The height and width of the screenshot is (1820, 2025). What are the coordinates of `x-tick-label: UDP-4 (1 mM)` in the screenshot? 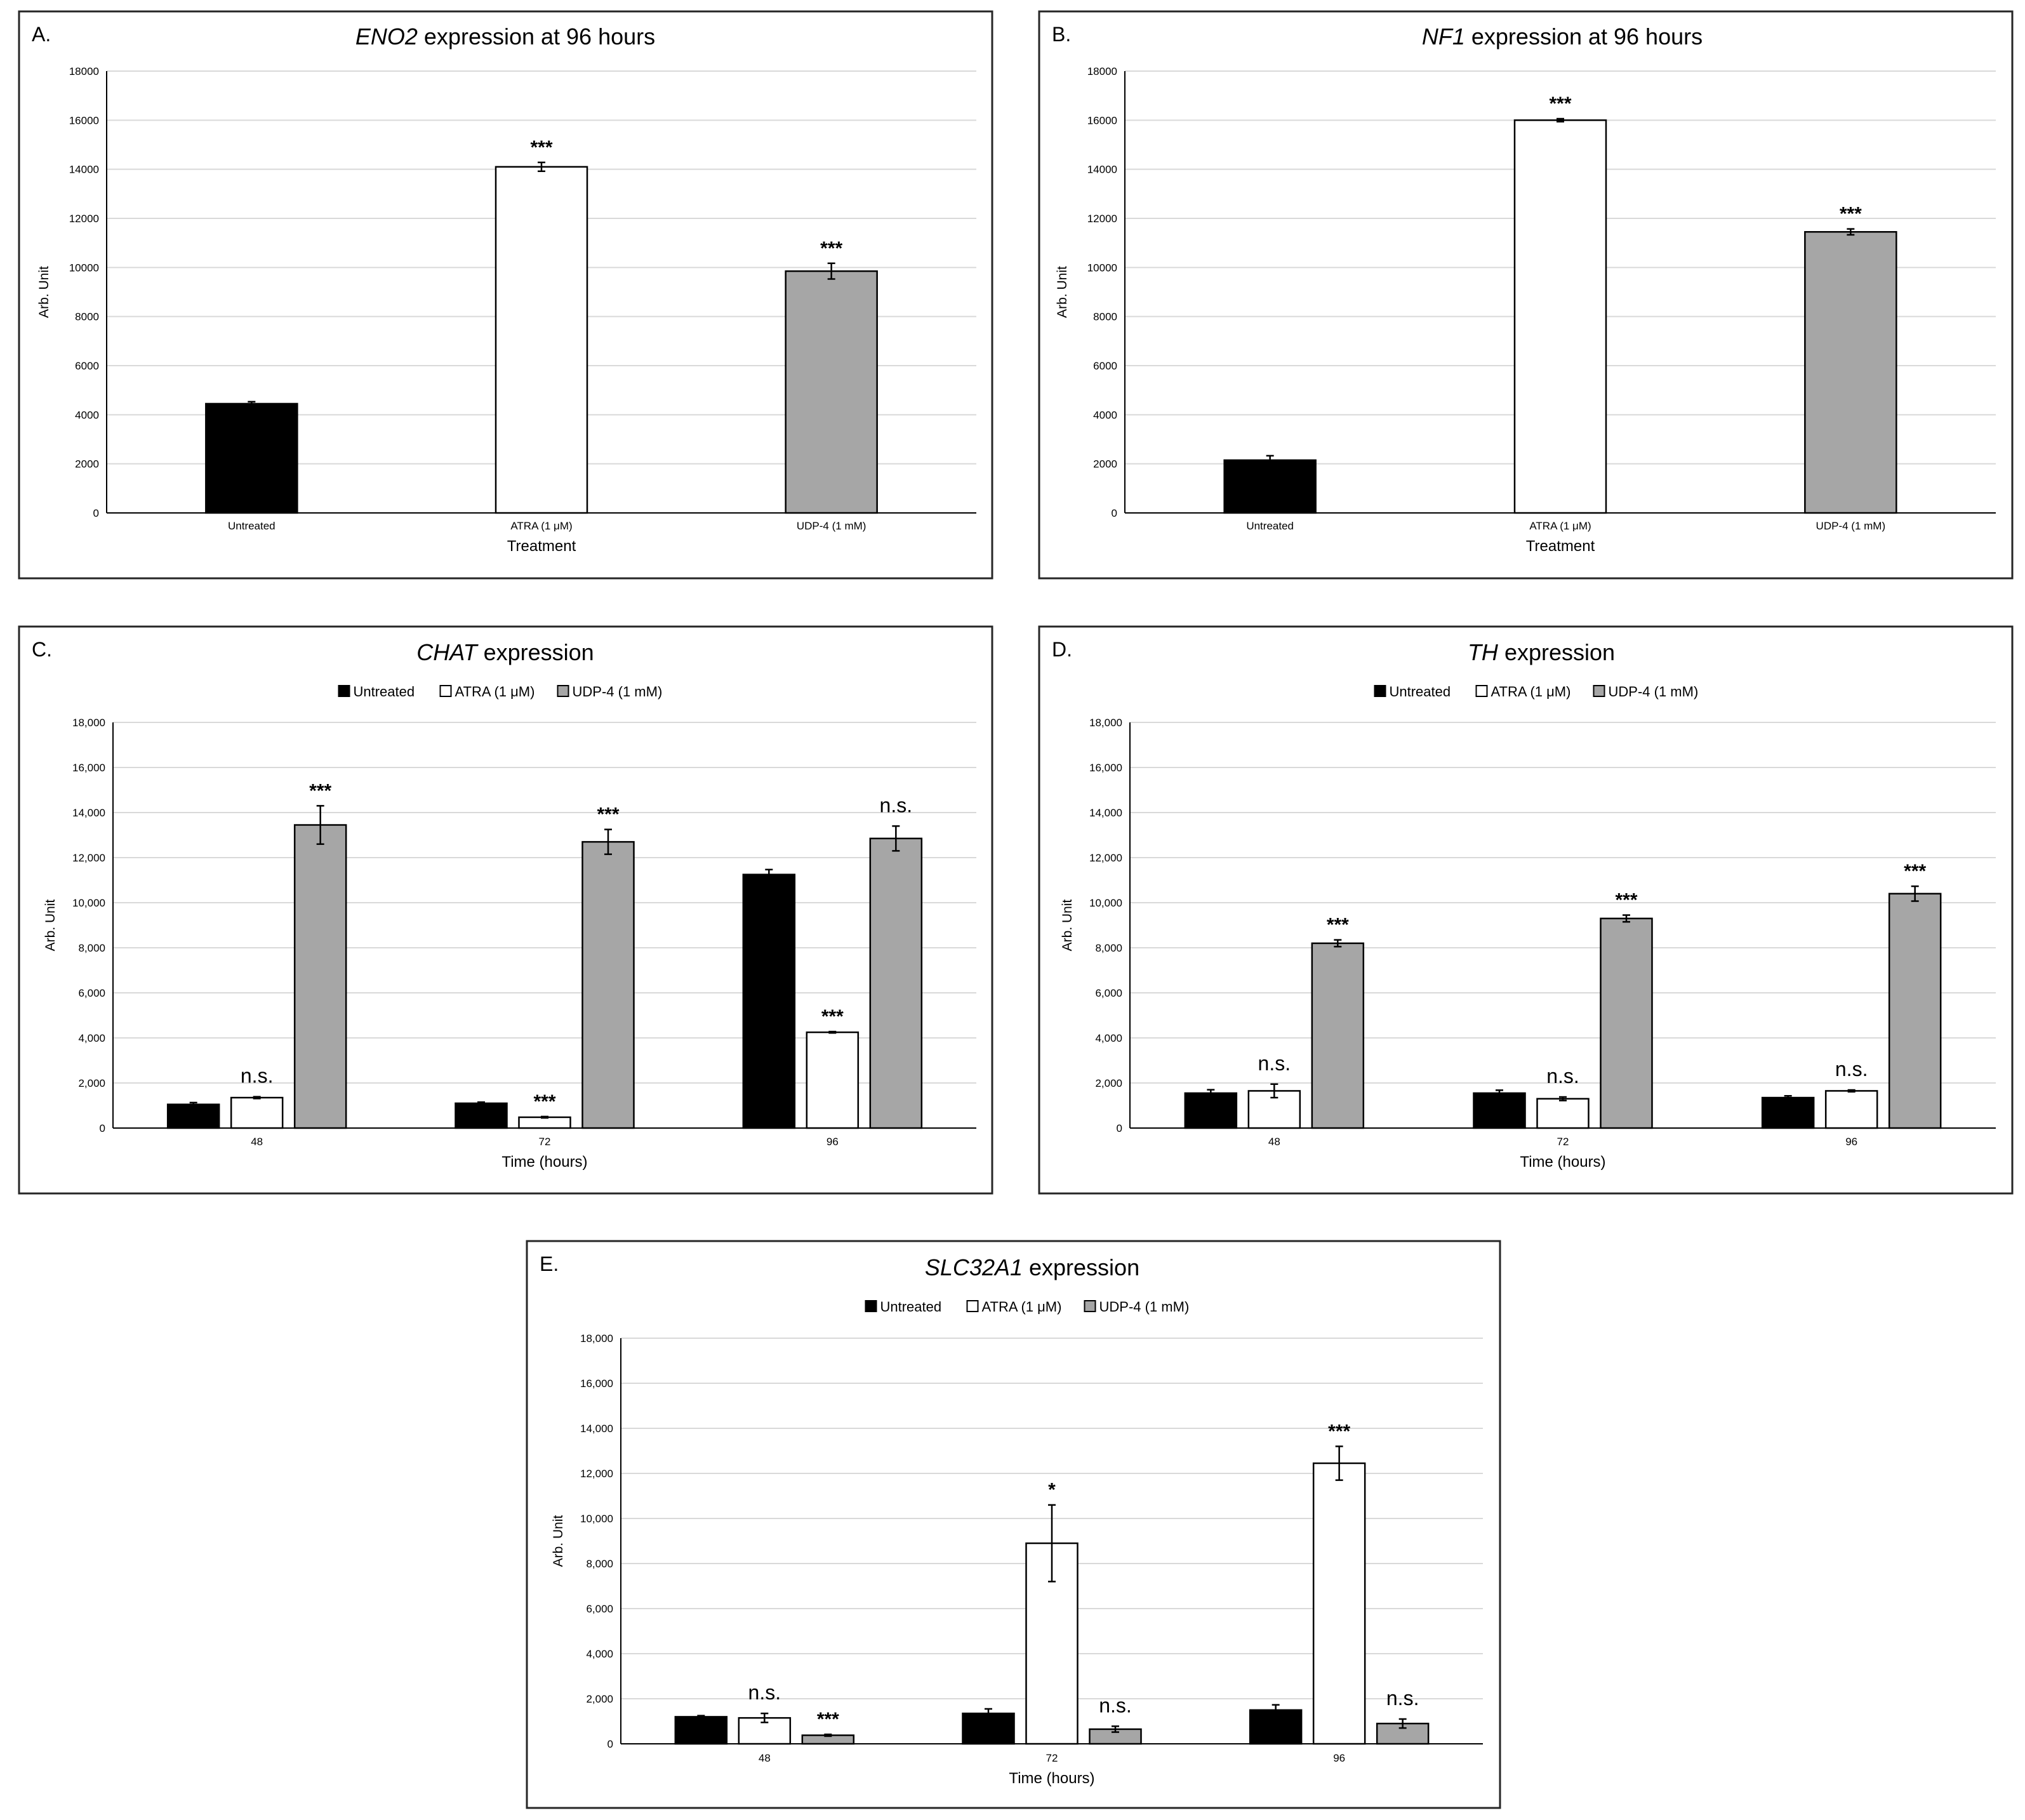 It's located at (1851, 526).